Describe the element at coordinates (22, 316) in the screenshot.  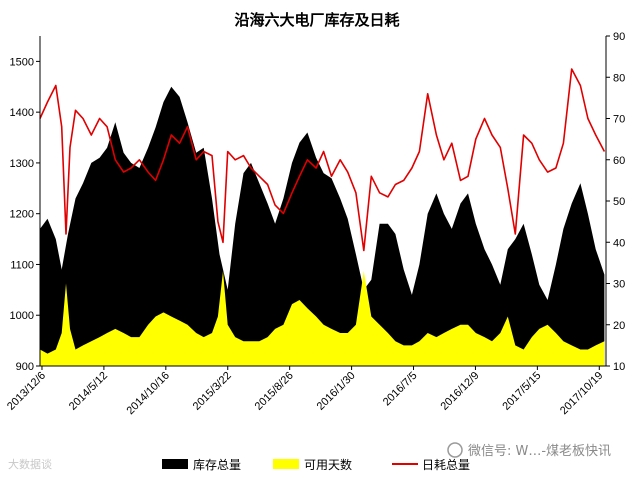
I see `left-tick-label: 1000` at that location.